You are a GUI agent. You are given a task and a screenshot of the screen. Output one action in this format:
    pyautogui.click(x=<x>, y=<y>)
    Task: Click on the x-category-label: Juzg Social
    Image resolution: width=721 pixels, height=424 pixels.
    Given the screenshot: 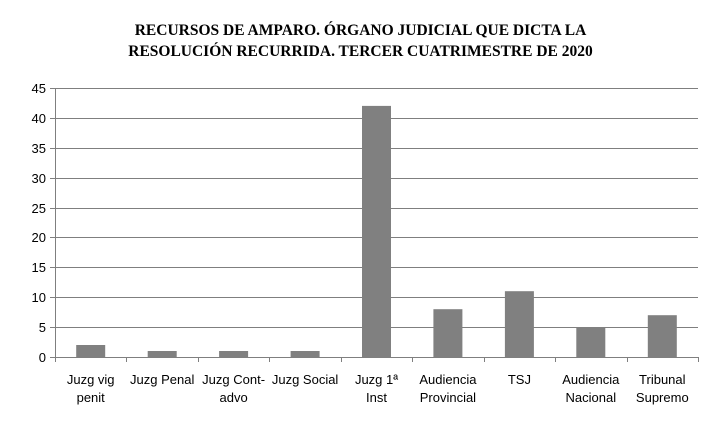 What is the action you would take?
    pyautogui.click(x=305, y=379)
    